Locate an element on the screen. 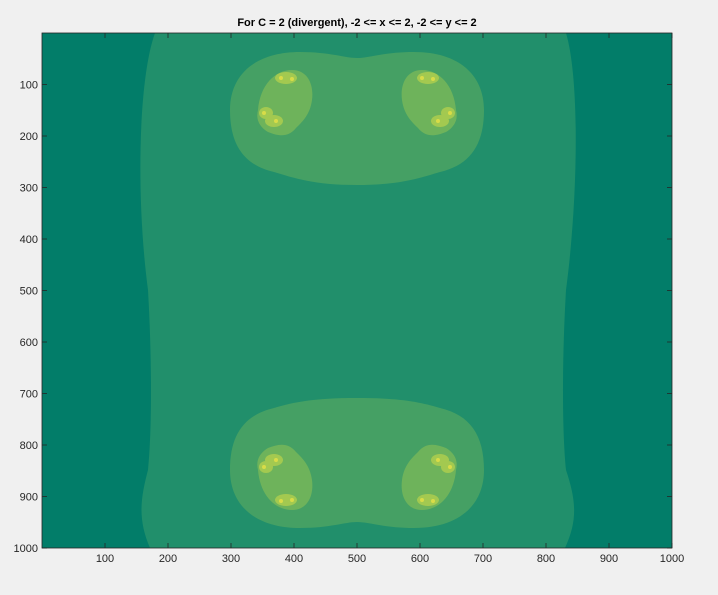 The image size is (718, 595). y-tick-label: 600 is located at coordinates (29, 343).